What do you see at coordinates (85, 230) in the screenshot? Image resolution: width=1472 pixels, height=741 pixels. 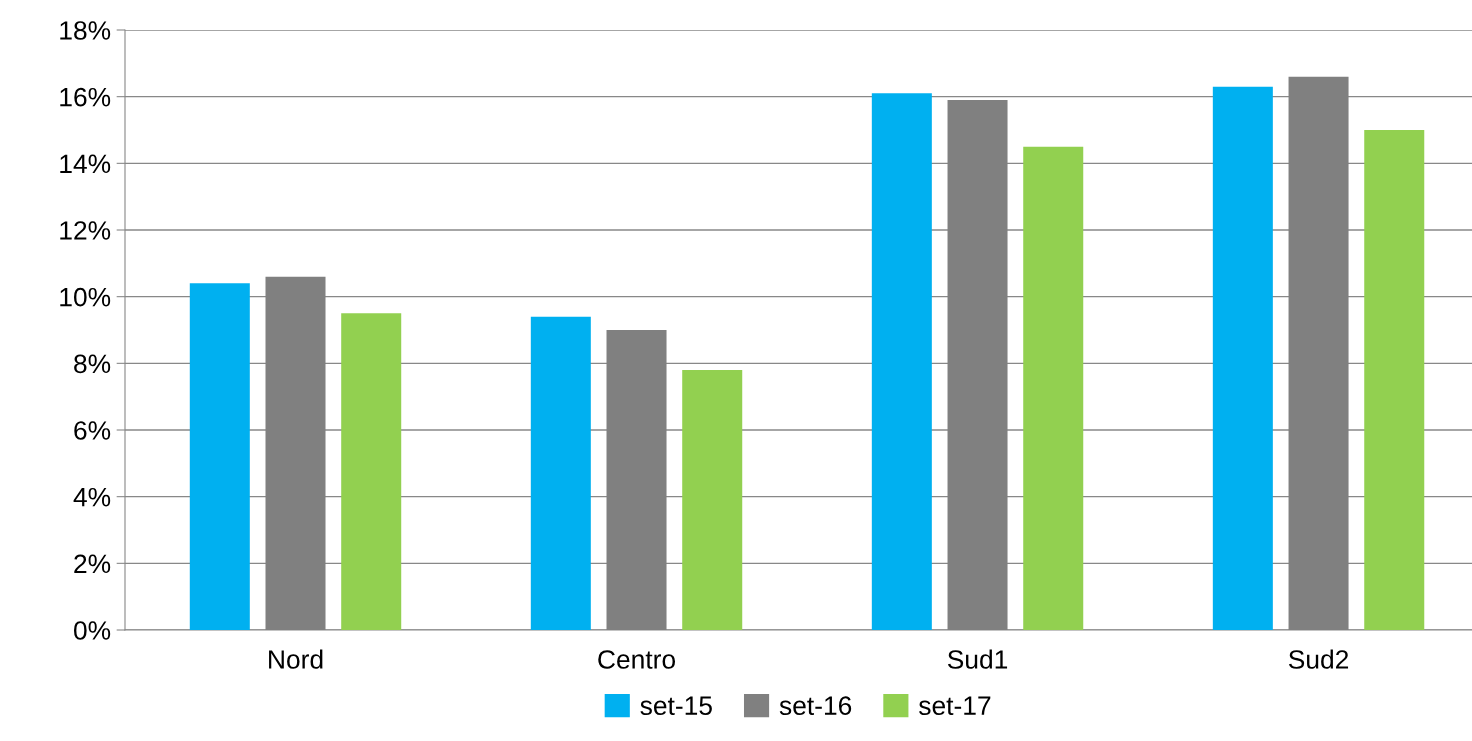 I see `y-tick-label: 12%` at bounding box center [85, 230].